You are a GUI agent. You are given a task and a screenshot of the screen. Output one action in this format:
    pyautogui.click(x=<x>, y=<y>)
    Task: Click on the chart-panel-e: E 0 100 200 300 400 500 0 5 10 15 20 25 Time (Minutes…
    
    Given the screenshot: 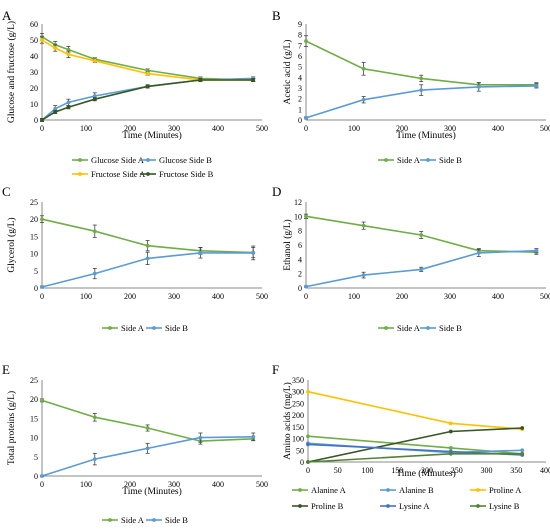 What is the action you would take?
    pyautogui.click(x=135, y=443)
    